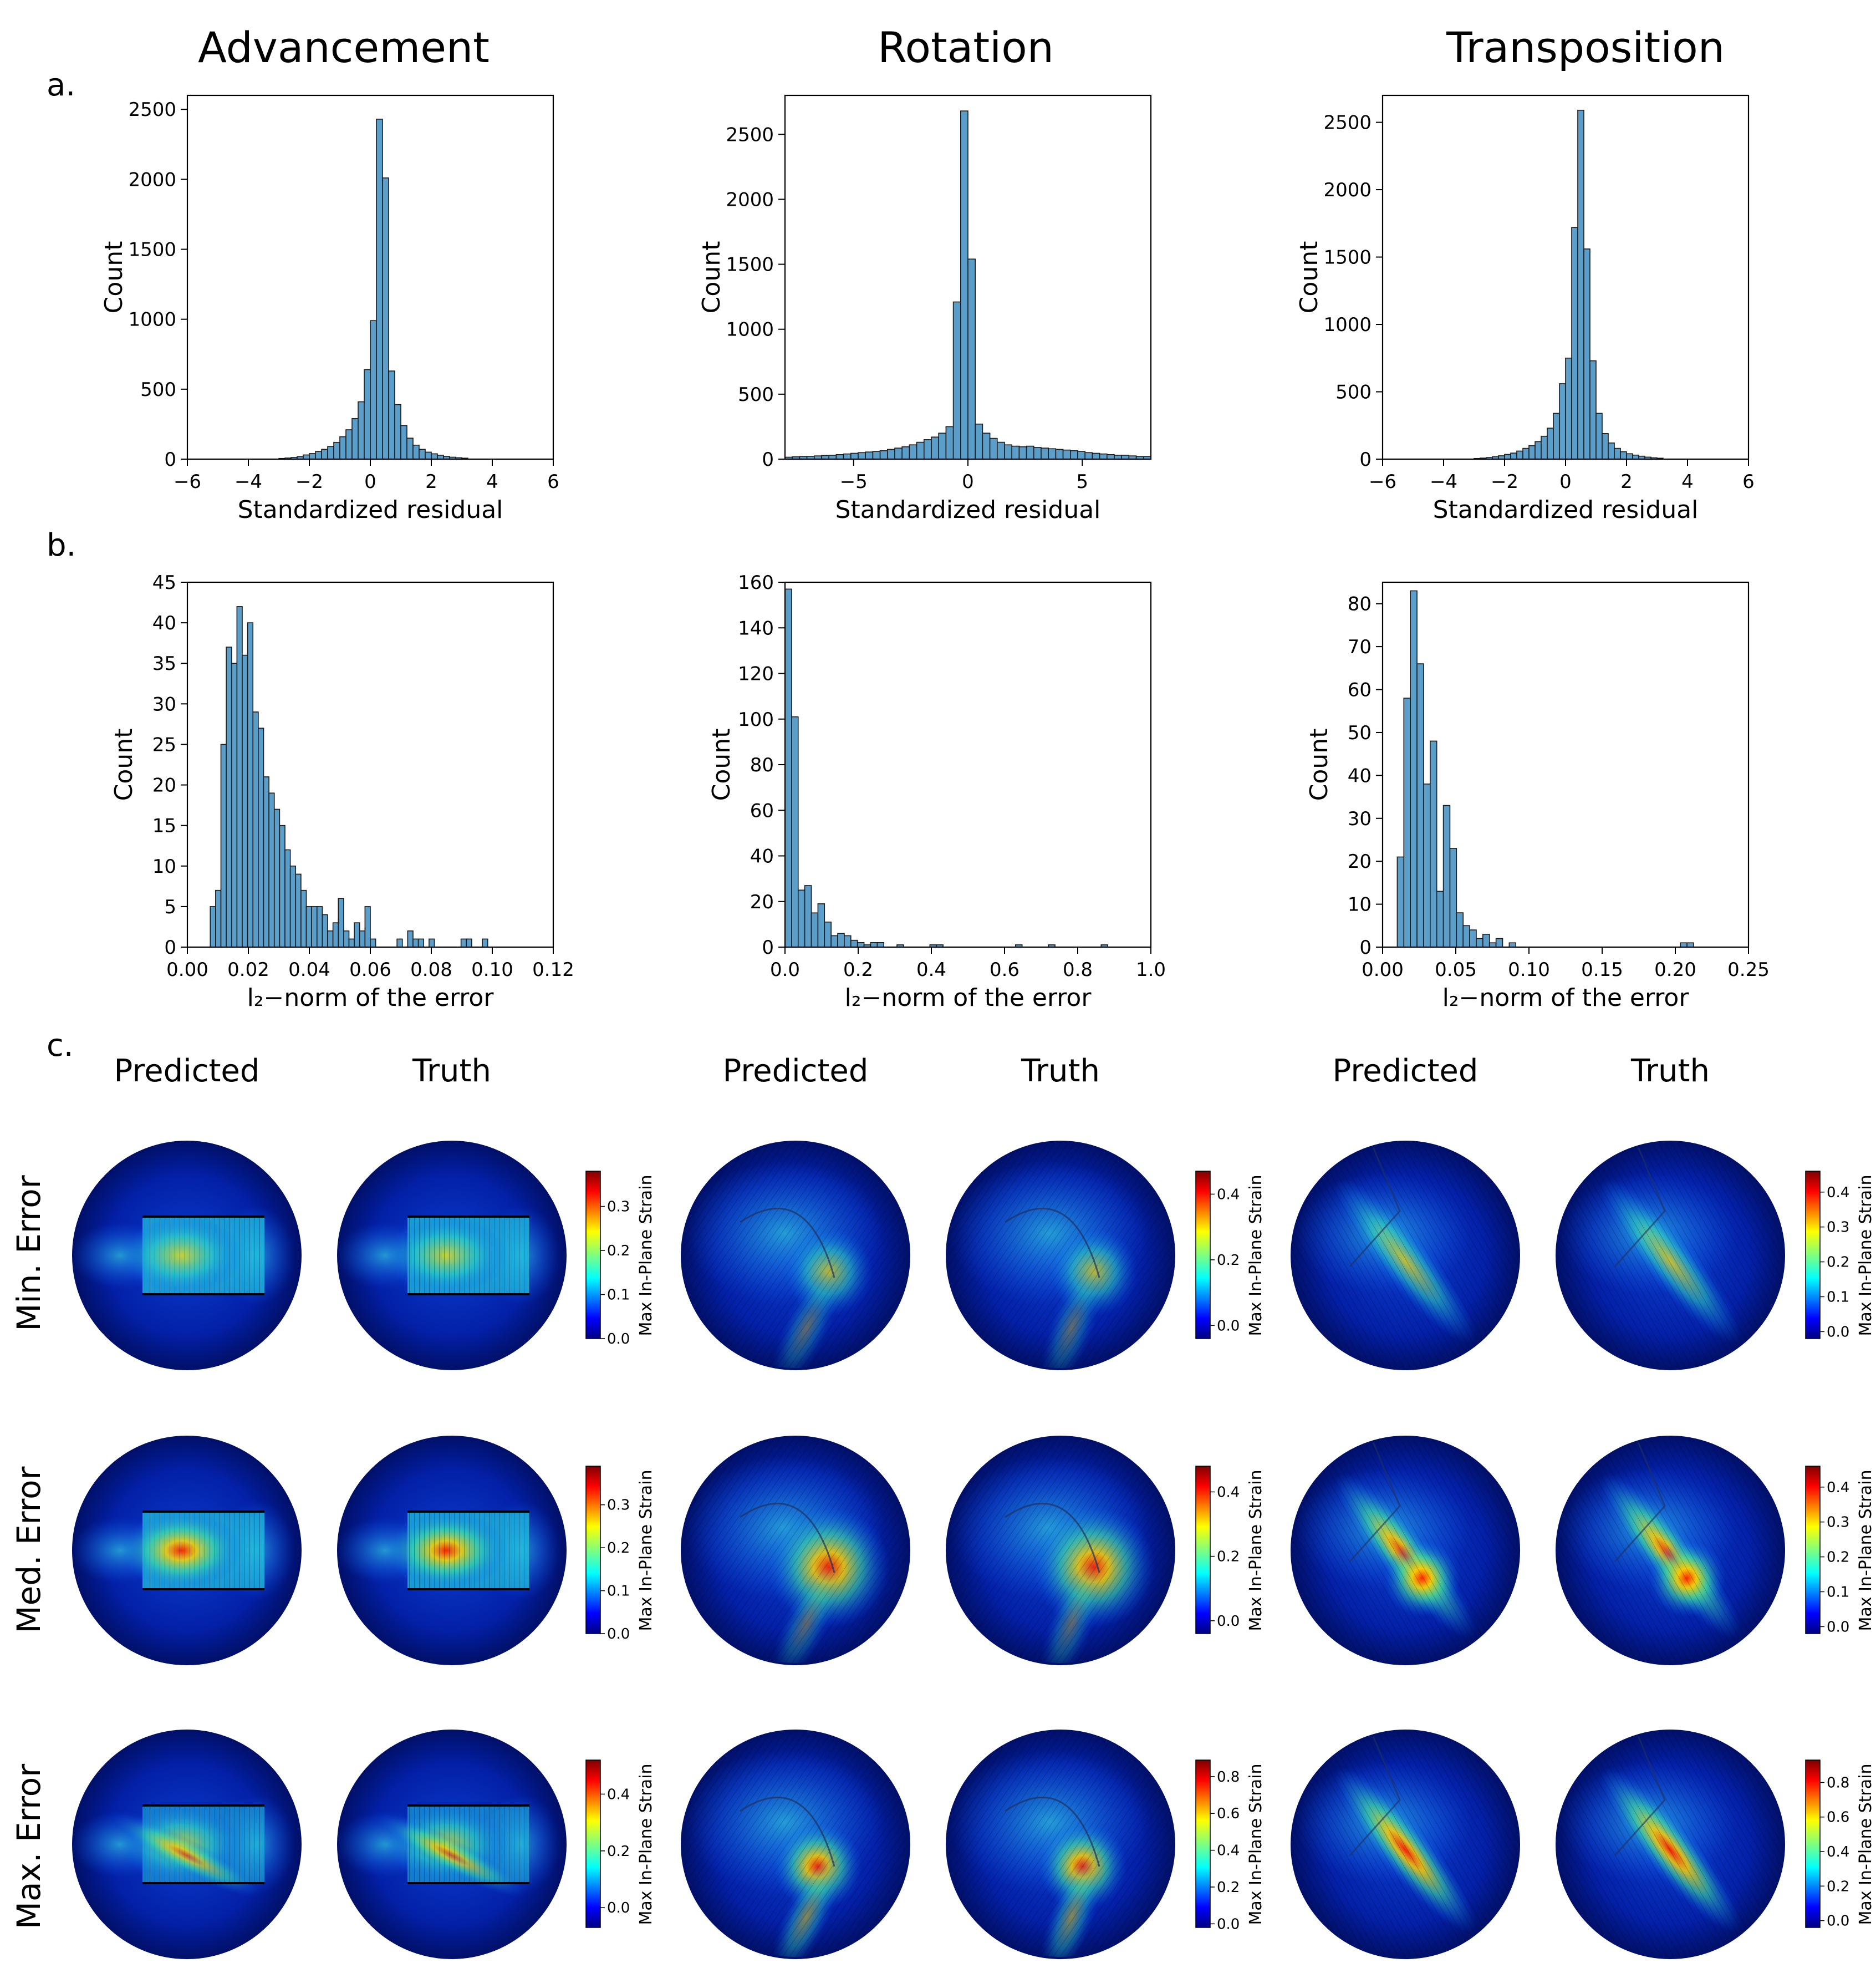  Describe the element at coordinates (931, 970) in the screenshot. I see `x-tick-label: 0.4` at that location.